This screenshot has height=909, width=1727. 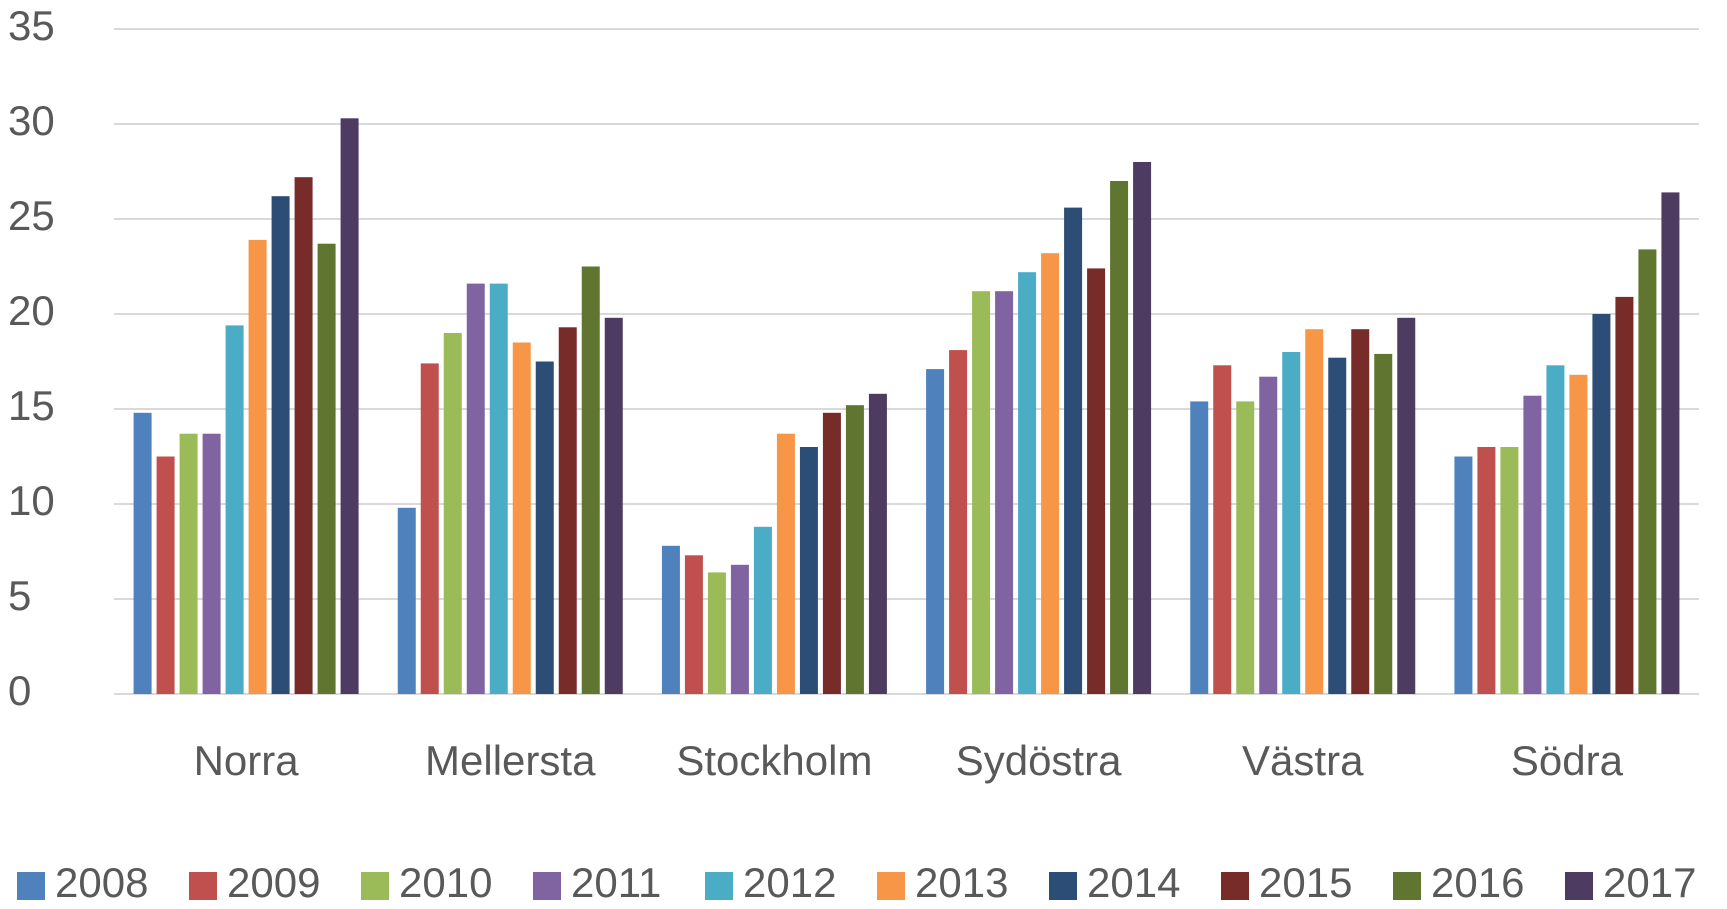 I want to click on legend-label: 2008, so click(x=101, y=881).